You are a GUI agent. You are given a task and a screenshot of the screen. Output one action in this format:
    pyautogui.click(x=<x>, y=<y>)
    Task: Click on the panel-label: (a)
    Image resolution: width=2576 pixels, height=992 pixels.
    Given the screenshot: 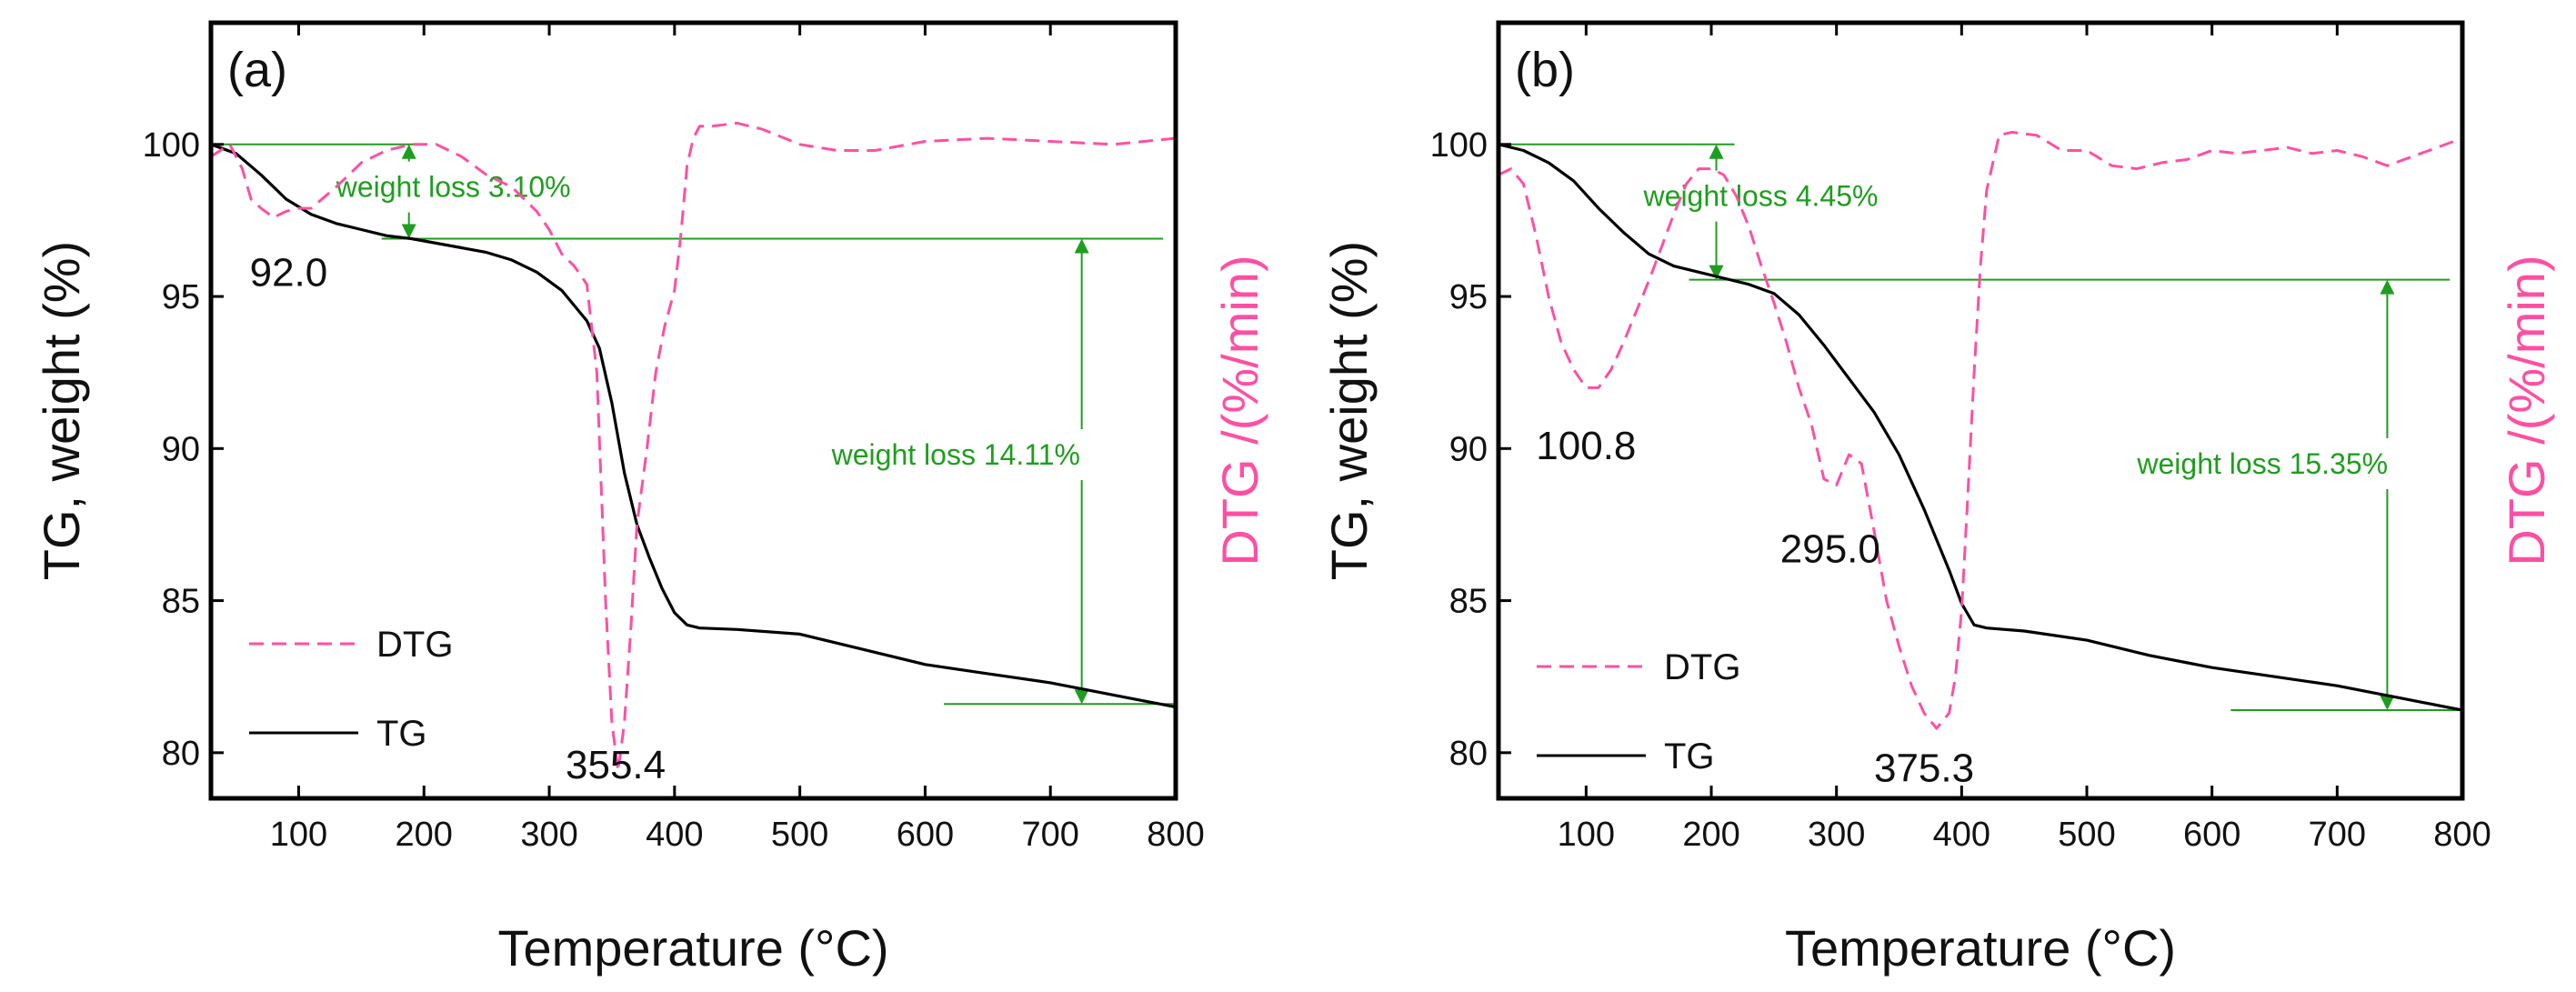 What is the action you would take?
    pyautogui.click(x=257, y=70)
    